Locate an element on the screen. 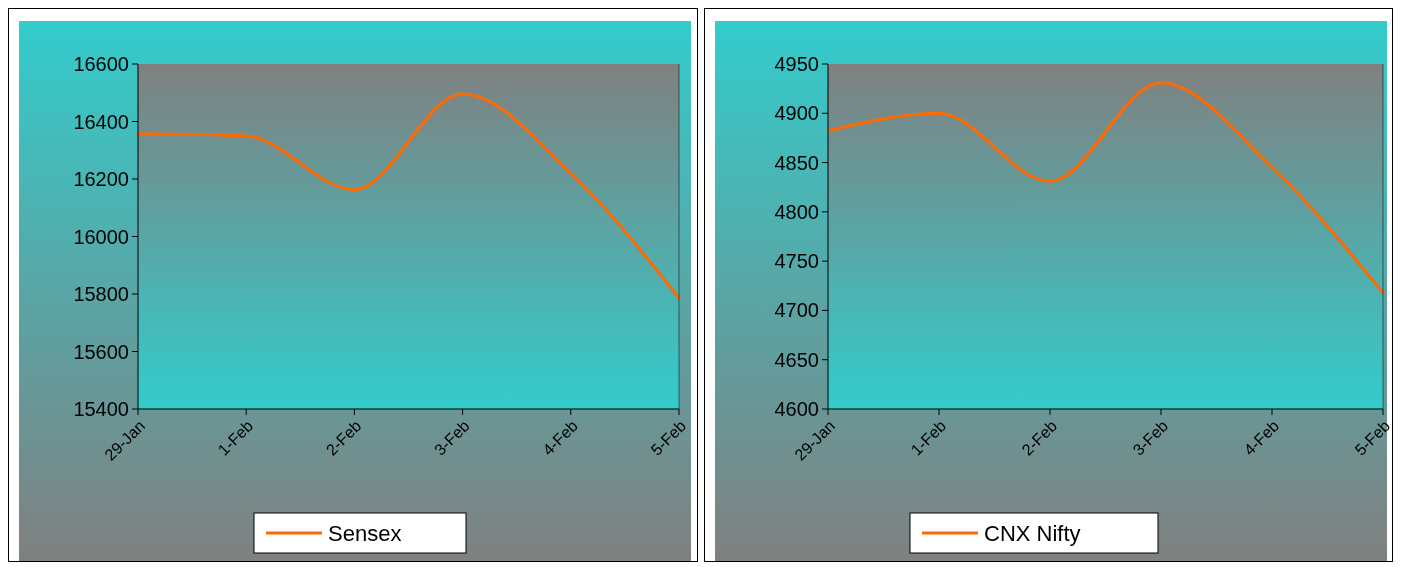 This screenshot has height=567, width=1401. legend-label: CNX Nifty is located at coordinates (1032, 533).